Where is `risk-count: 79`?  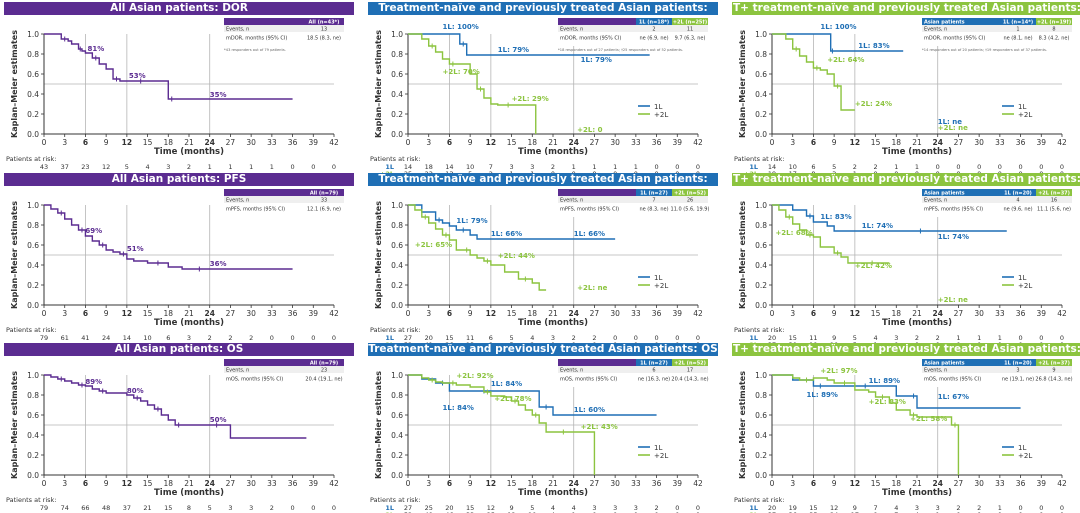 risk-count: 79 is located at coordinates (44, 508).